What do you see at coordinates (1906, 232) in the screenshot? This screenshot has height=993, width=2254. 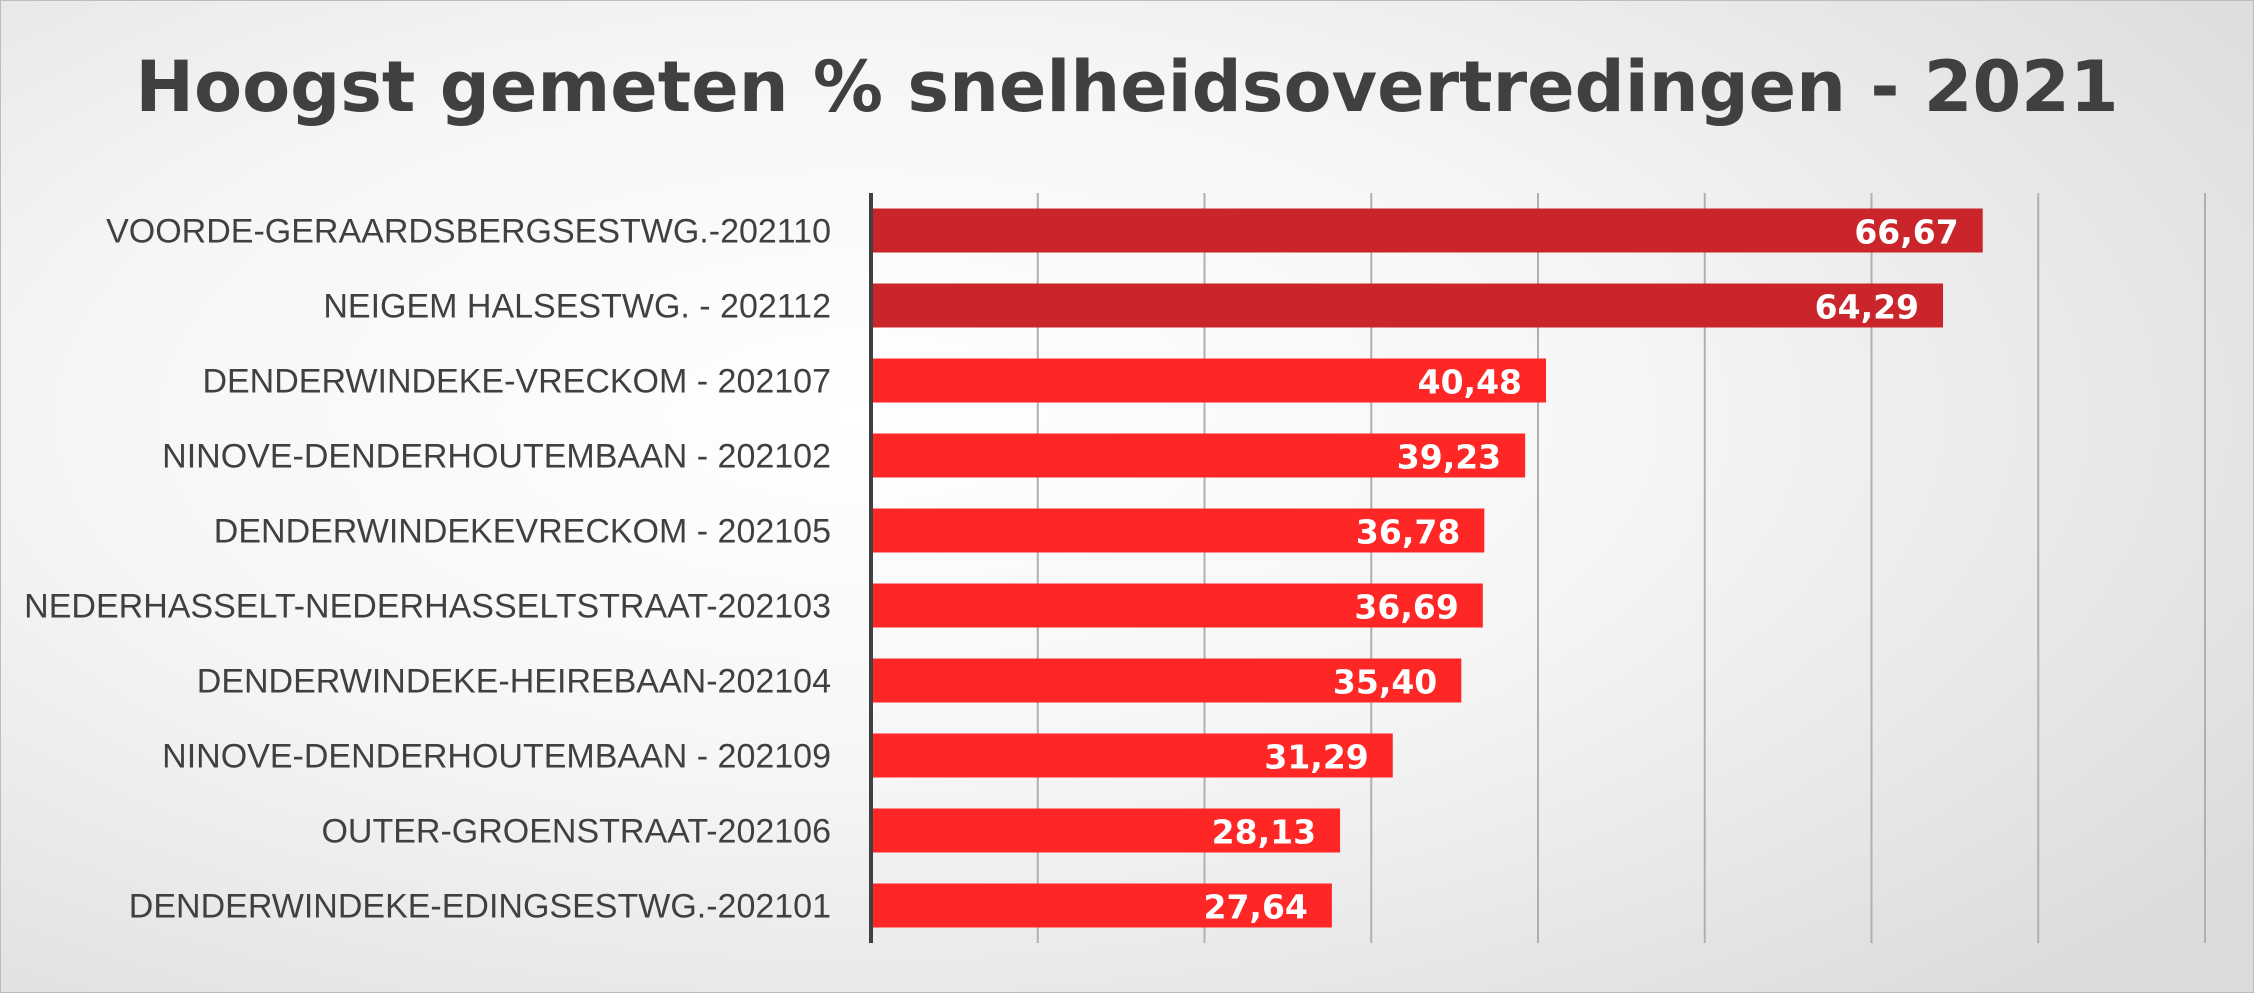 I see `data-label: 66,67` at bounding box center [1906, 232].